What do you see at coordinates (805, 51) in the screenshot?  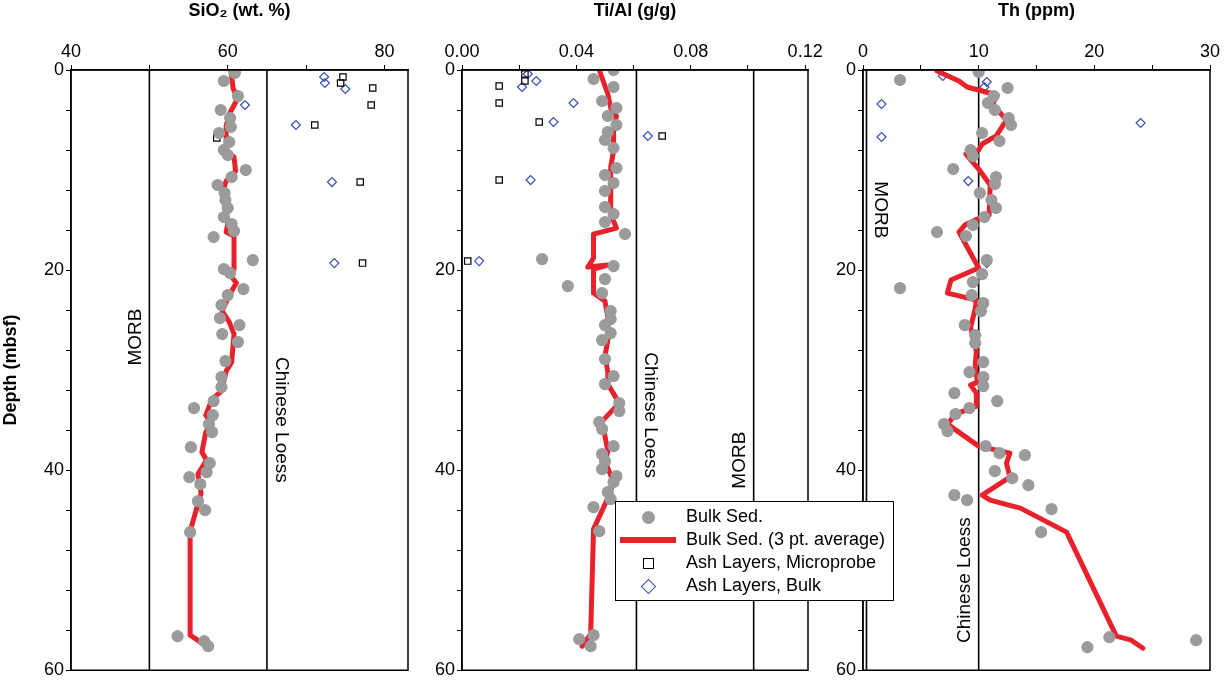 I see `x-tick-label: 0.12` at bounding box center [805, 51].